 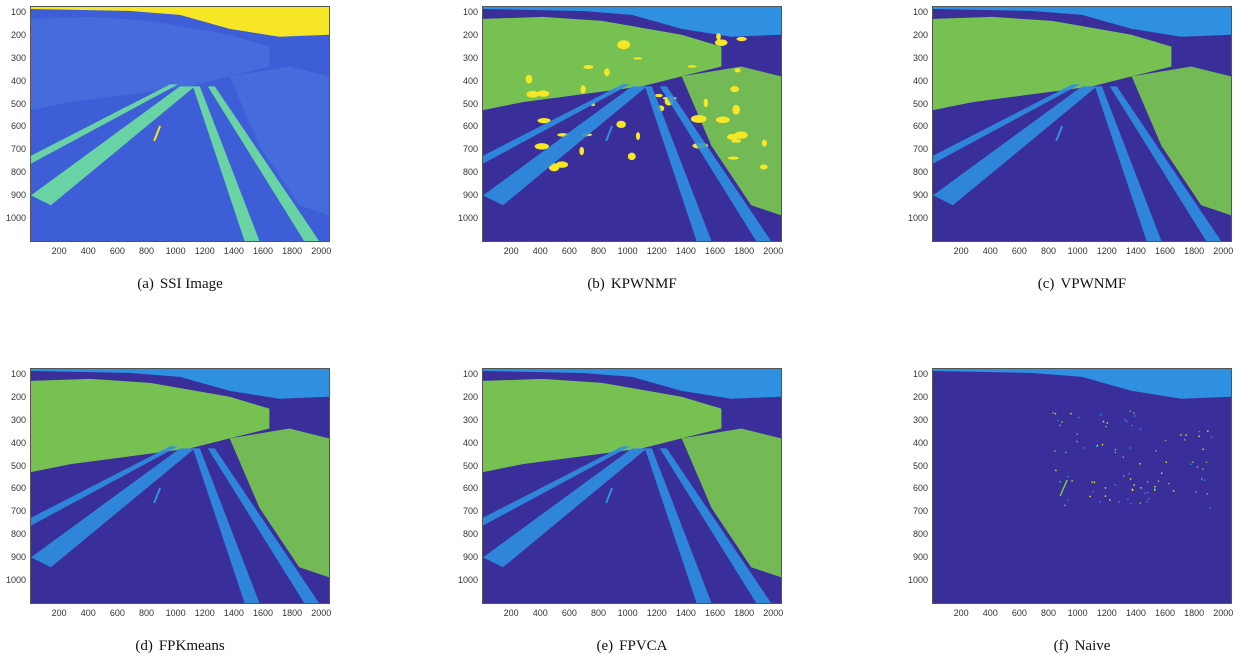 I want to click on y-tick-label: 900, so click(x=915, y=195).